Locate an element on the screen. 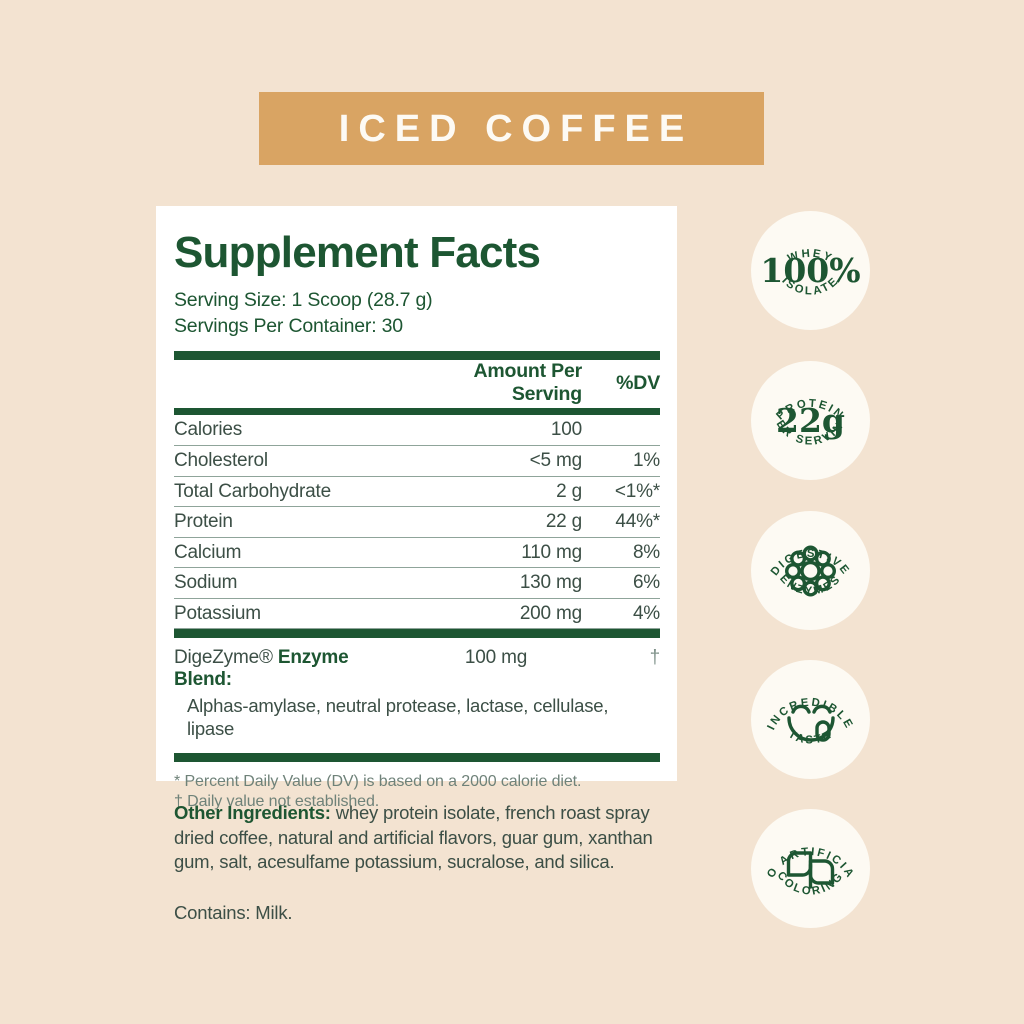 Image resolution: width=1024 pixels, height=1024 pixels. table-bottom-bar is located at coordinates (417, 757).